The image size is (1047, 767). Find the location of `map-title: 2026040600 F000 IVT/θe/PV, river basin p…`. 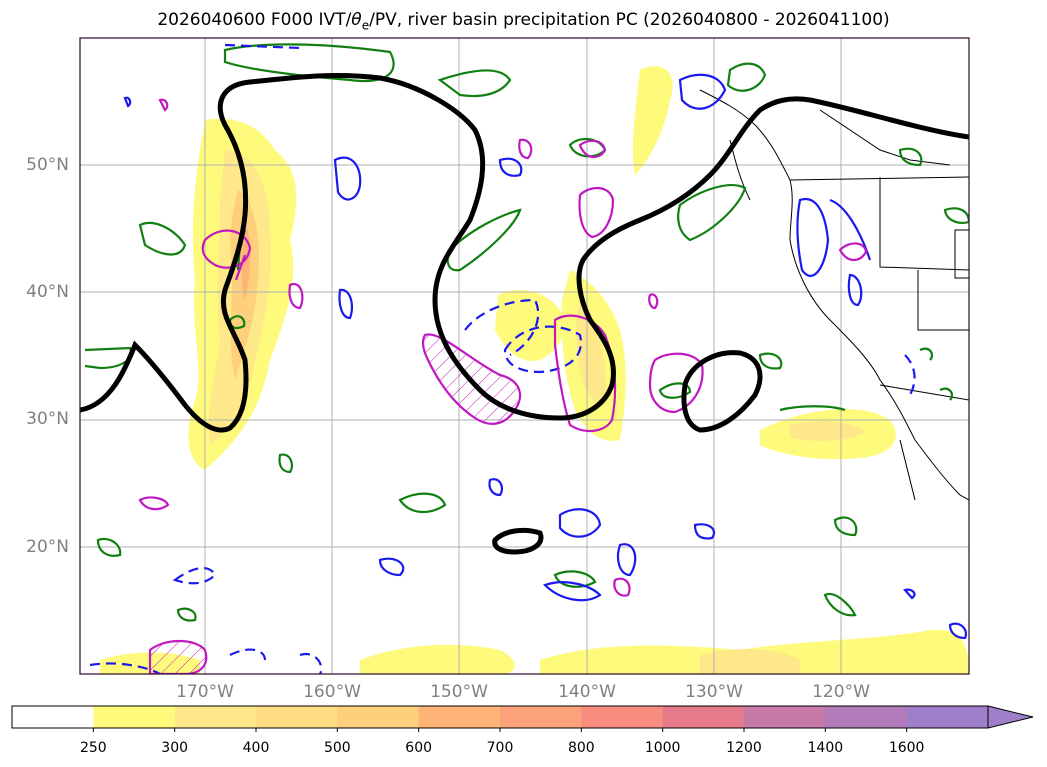

map-title: 2026040600 F000 IVT/θe/PV, river basin p… is located at coordinates (523, 21).